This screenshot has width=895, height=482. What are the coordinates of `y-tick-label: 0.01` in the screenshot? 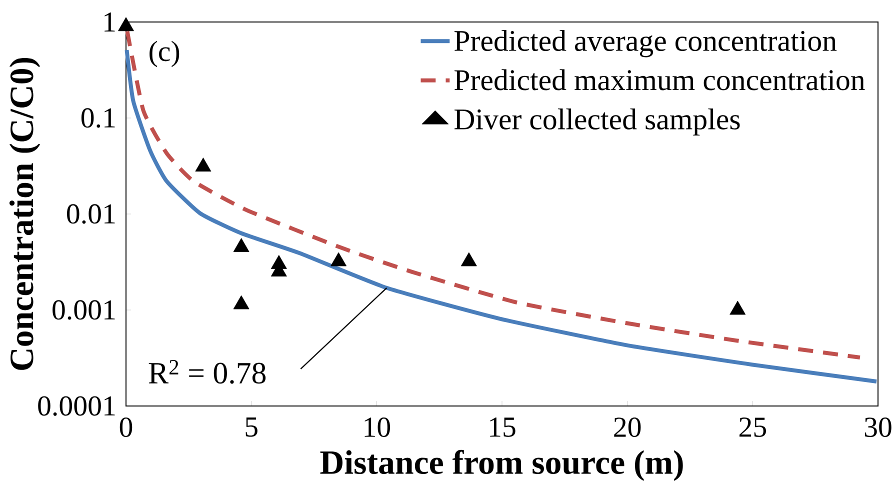 It's located at (91, 214).